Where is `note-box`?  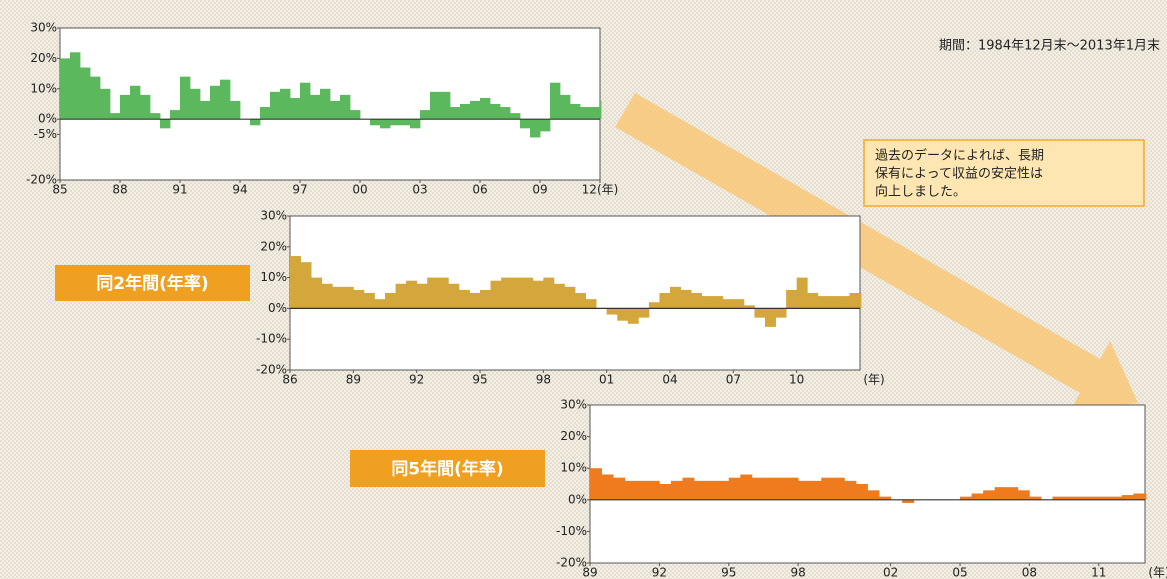
note-box is located at coordinates (1004, 173).